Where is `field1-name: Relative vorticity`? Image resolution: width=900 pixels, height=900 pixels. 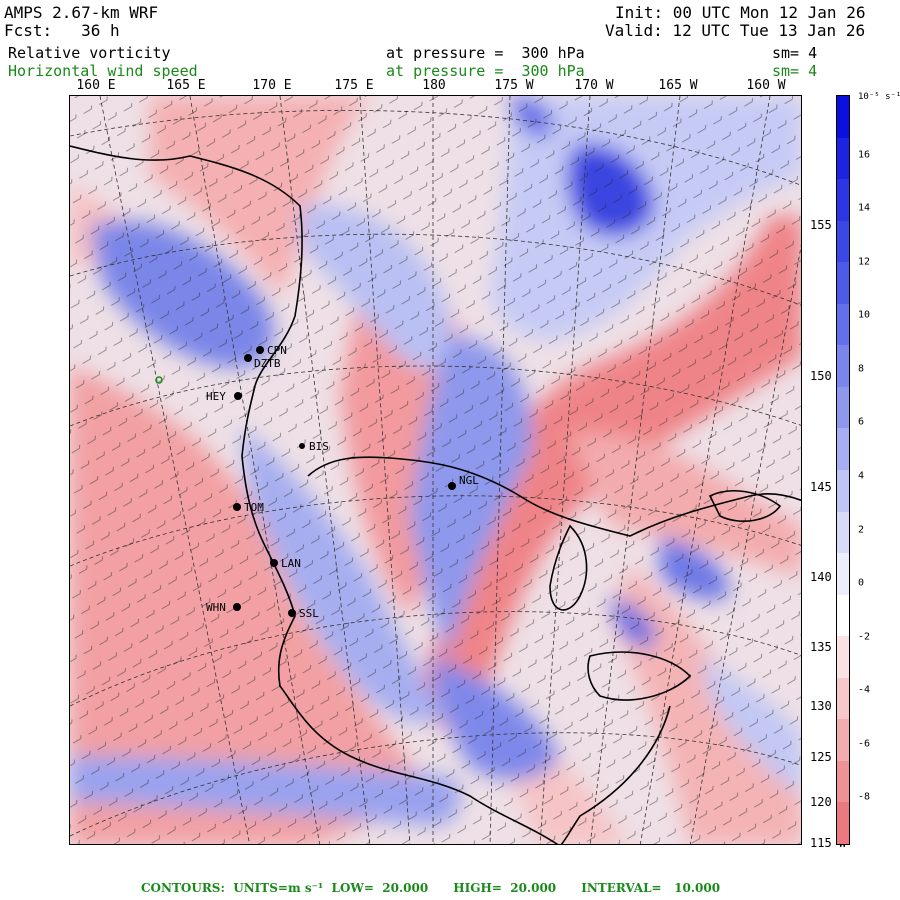
field1-name: Relative vorticity is located at coordinates (89, 53).